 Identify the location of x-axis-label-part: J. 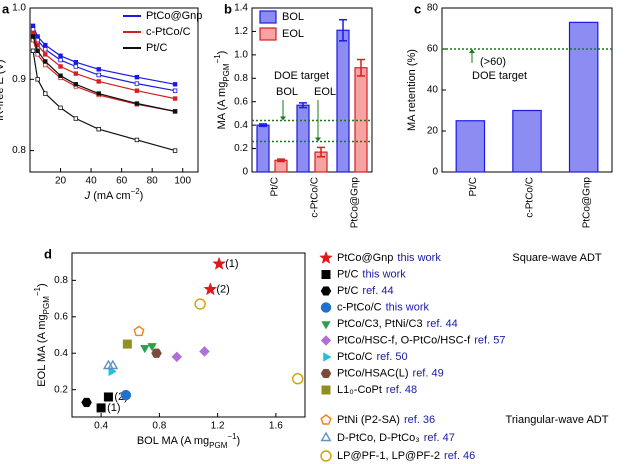
(87, 196).